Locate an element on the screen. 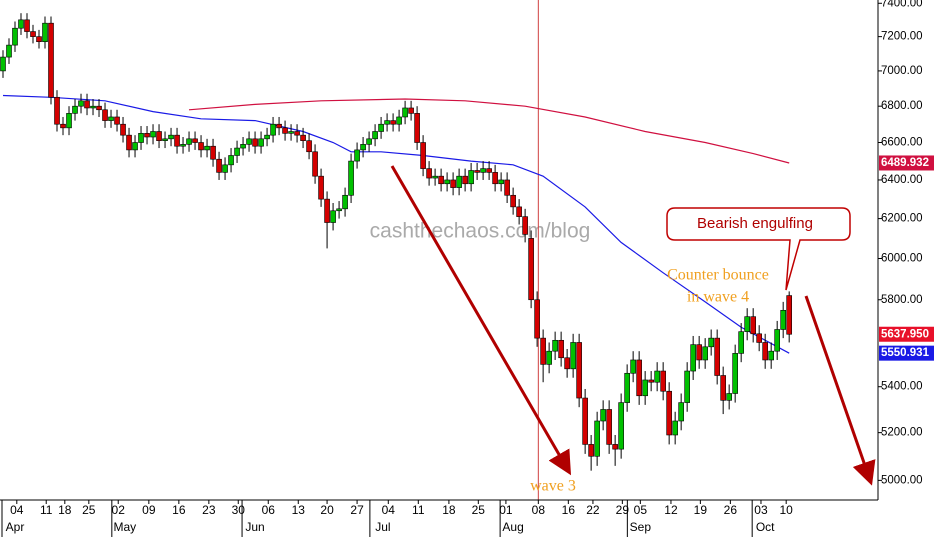 Image resolution: width=934 pixels, height=537 pixels. x-tick-label: 26 is located at coordinates (731, 510).